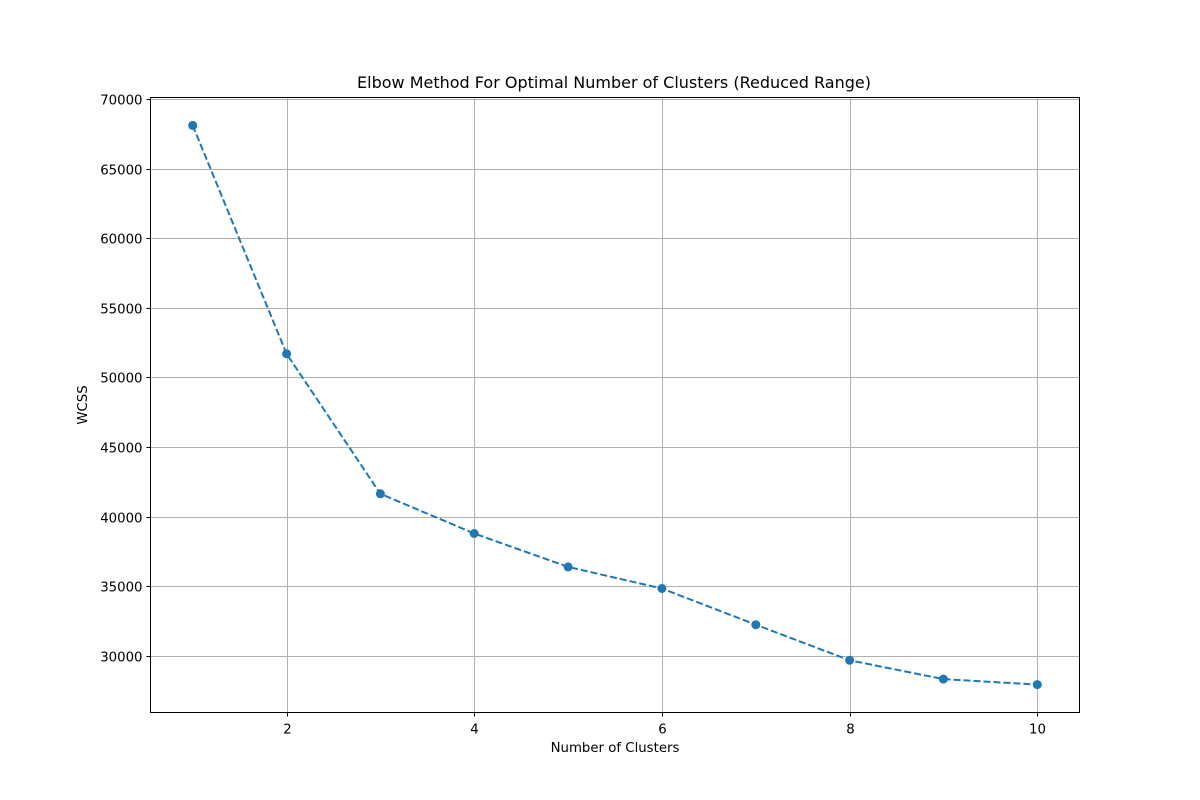  What do you see at coordinates (83, 404) in the screenshot?
I see `y-axis-label: WCSS` at bounding box center [83, 404].